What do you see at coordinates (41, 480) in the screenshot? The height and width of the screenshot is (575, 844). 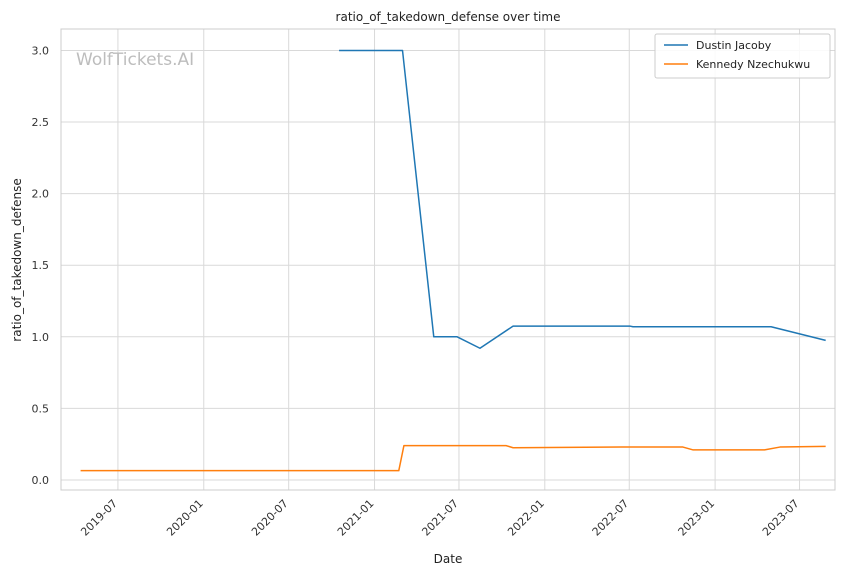 I see `y-tick-label-0.0: 0.0` at bounding box center [41, 480].